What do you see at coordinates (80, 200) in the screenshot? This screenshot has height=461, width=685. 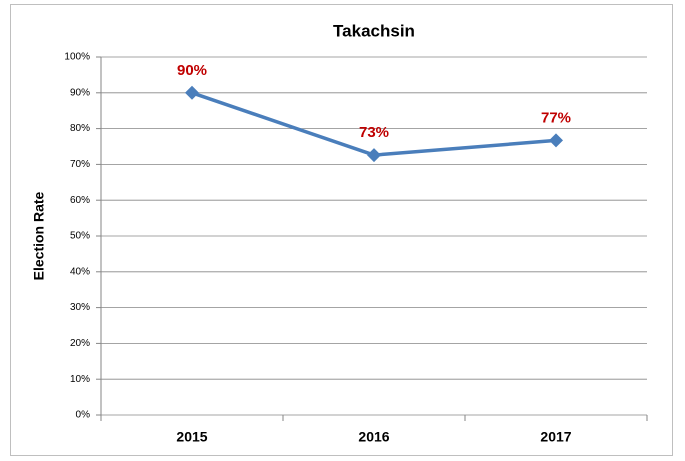 I see `y-tick-label: 60%` at bounding box center [80, 200].